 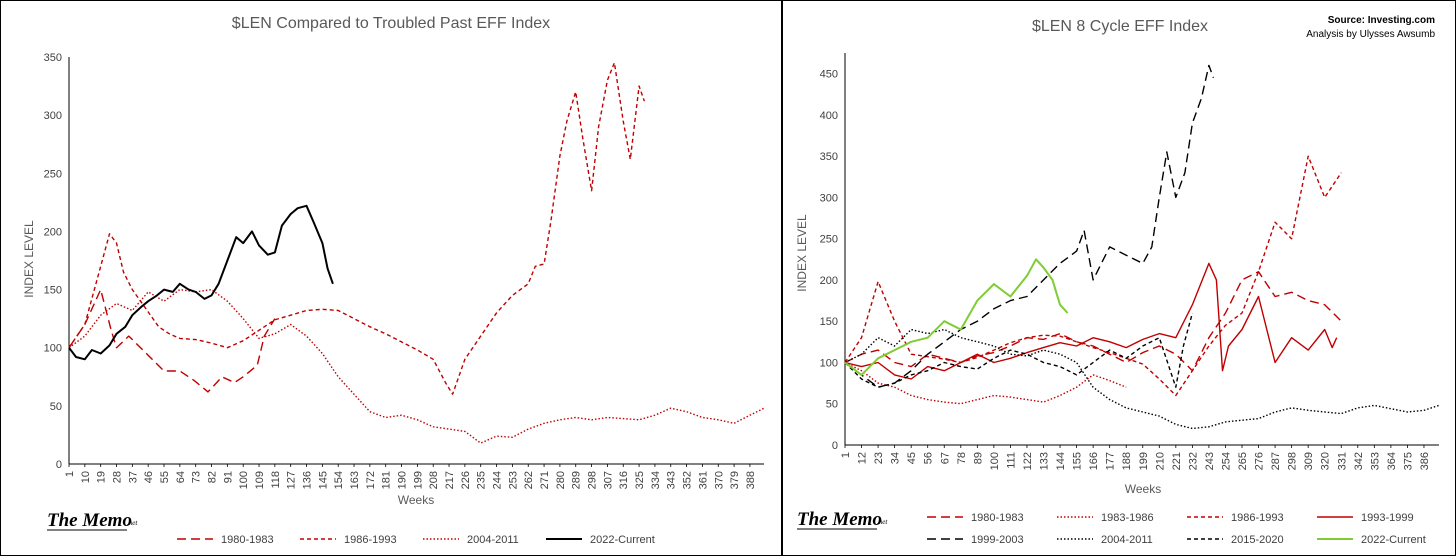 I want to click on x-tick-label: 55, so click(x=165, y=477).